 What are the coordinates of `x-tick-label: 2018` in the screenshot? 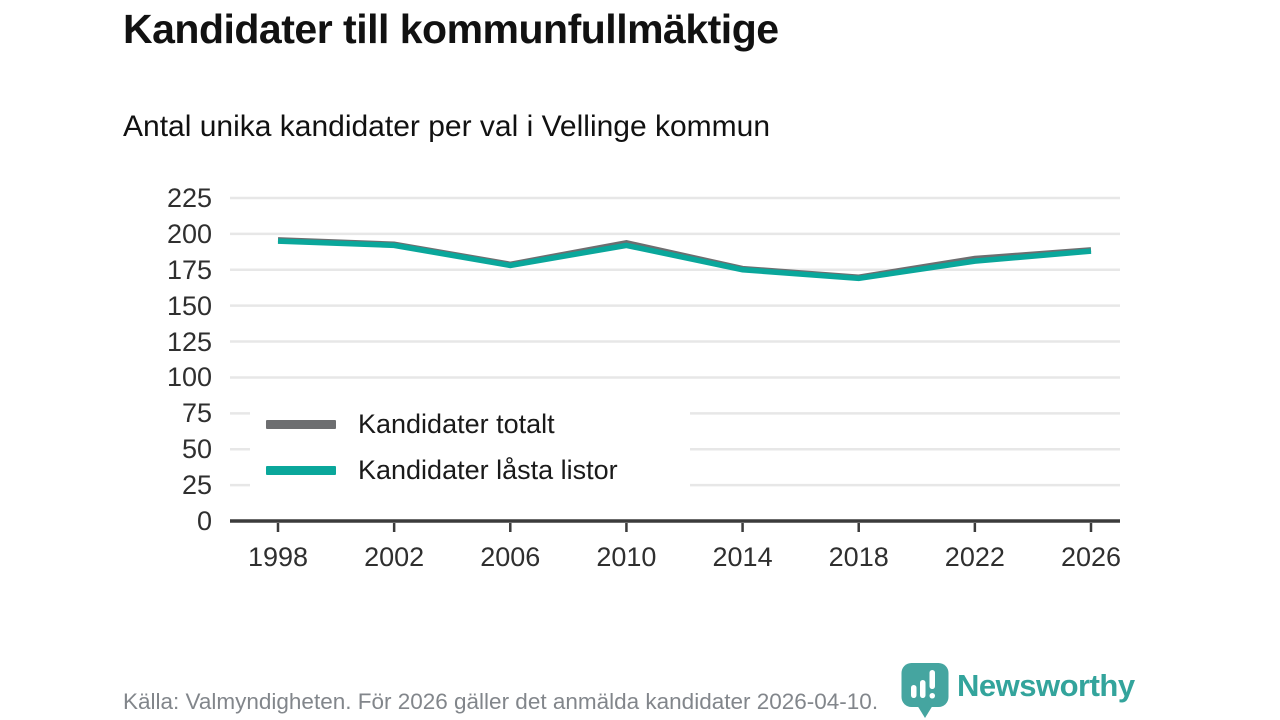 It's located at (858, 557).